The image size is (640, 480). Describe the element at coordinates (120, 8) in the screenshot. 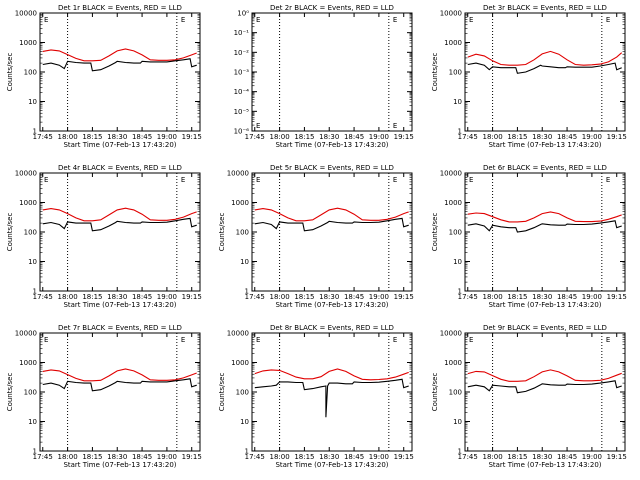

I see `chart-title: Det 1r BLACK = Events, RED = LLD` at that location.